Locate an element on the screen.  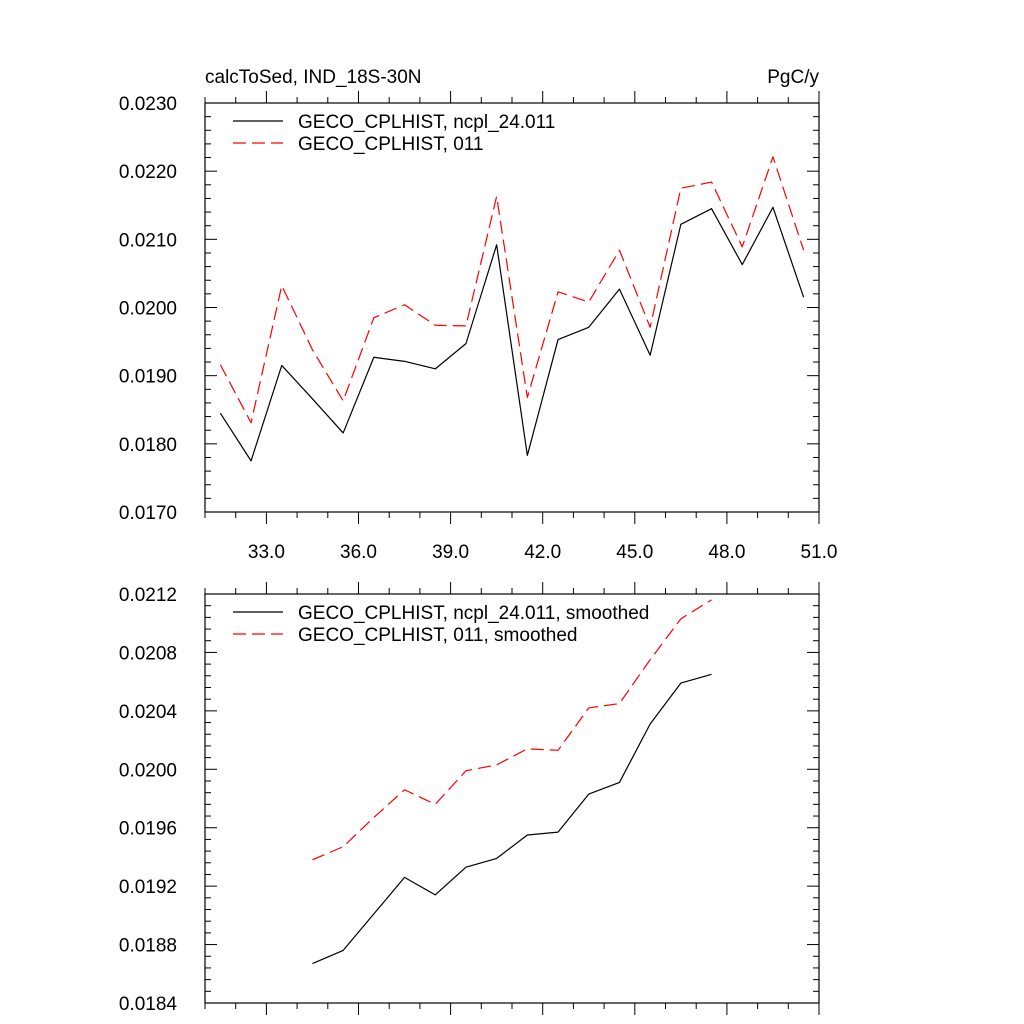
x-tick-label: 48.0 is located at coordinates (726, 552).